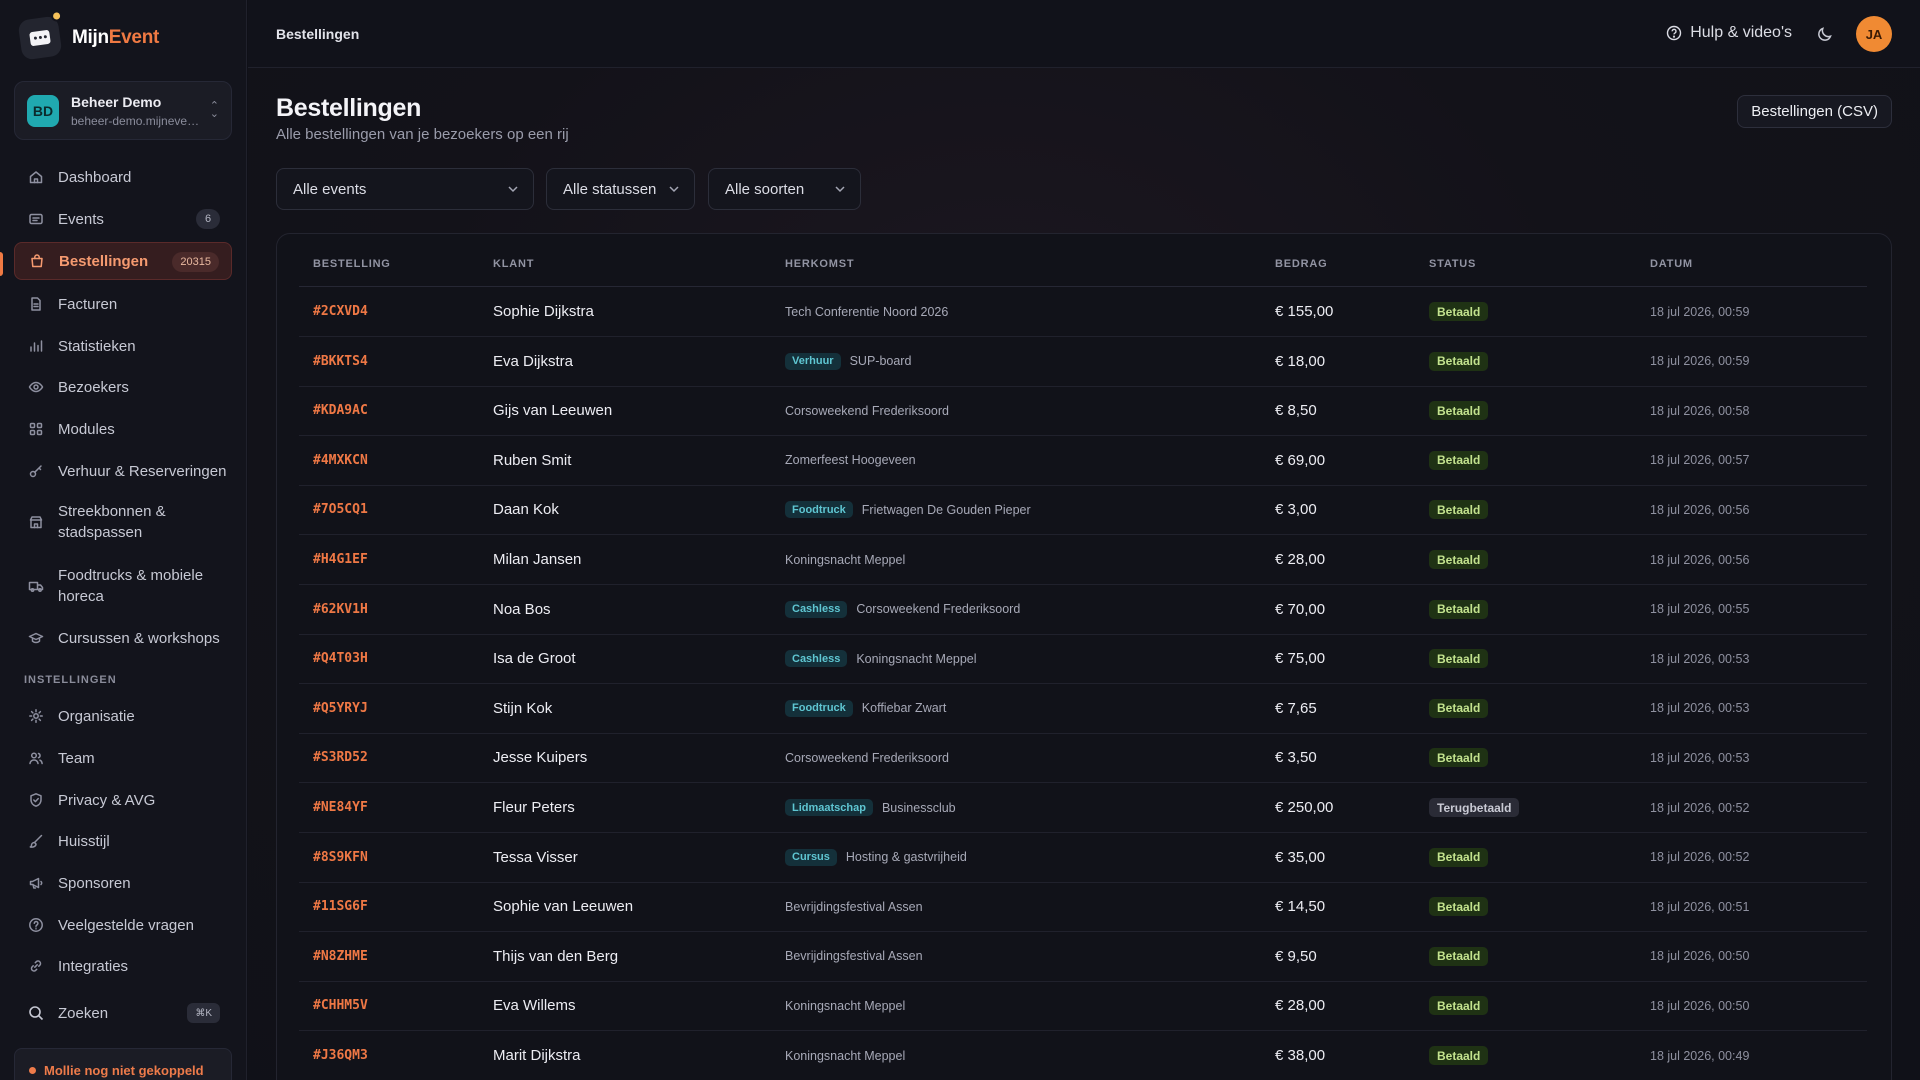 This screenshot has height=1080, width=1920. What do you see at coordinates (123, 304) in the screenshot?
I see `sidebar-item-facturen: Facturen` at bounding box center [123, 304].